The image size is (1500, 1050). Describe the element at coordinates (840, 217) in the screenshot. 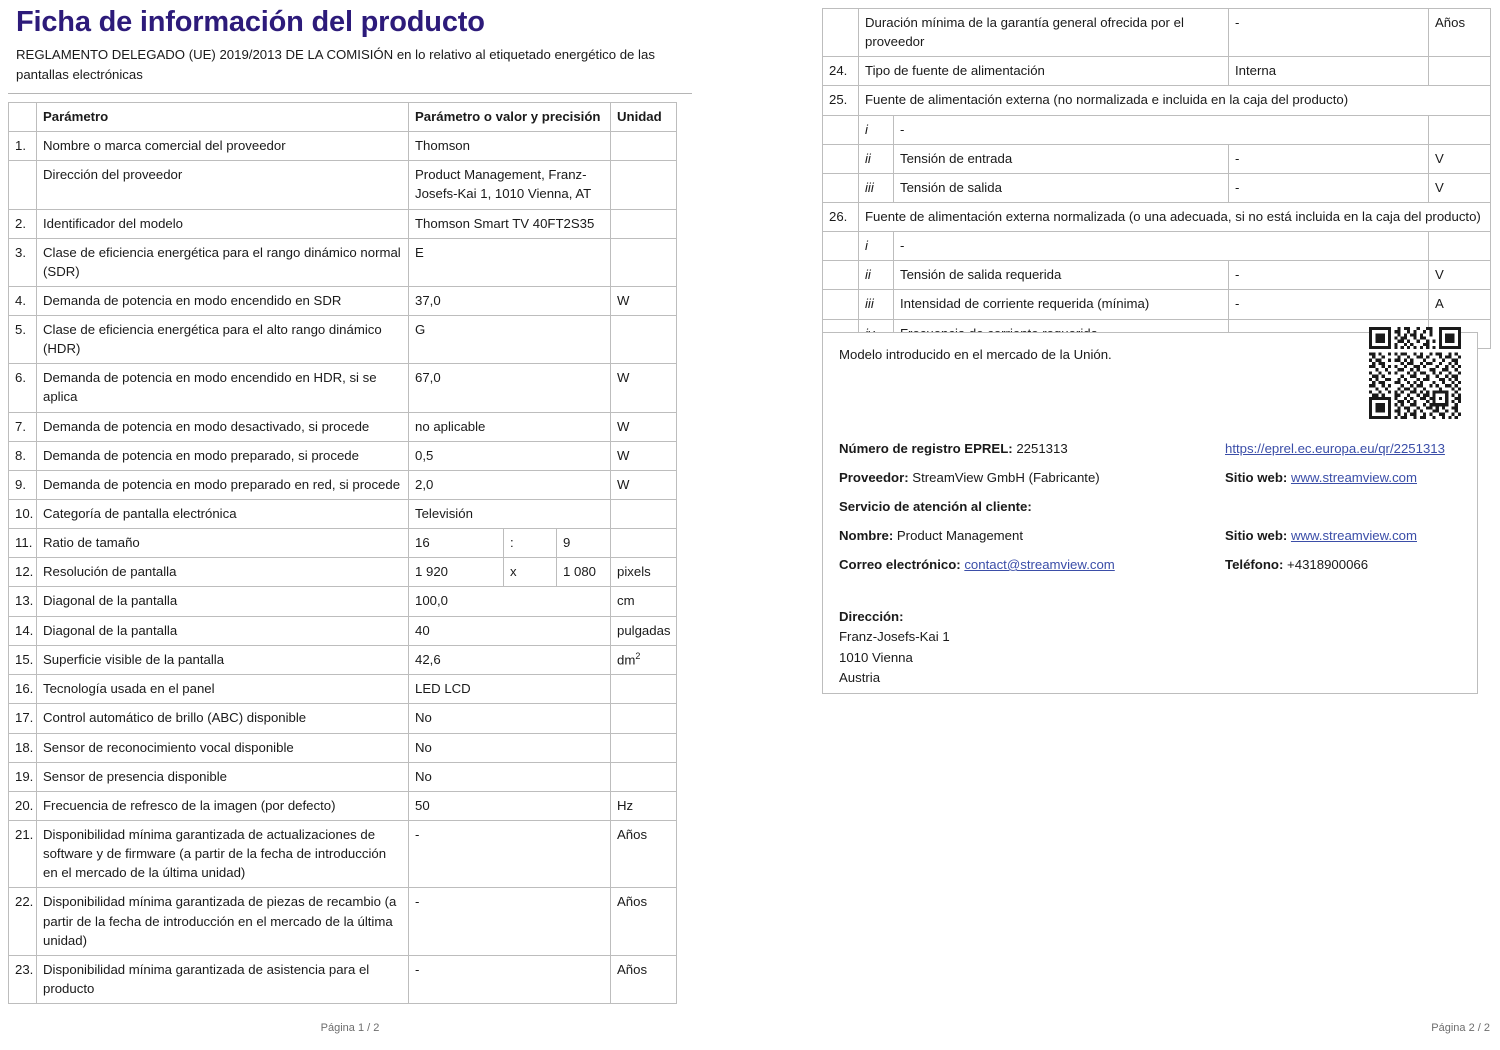

I see `row-number: 26.` at that location.